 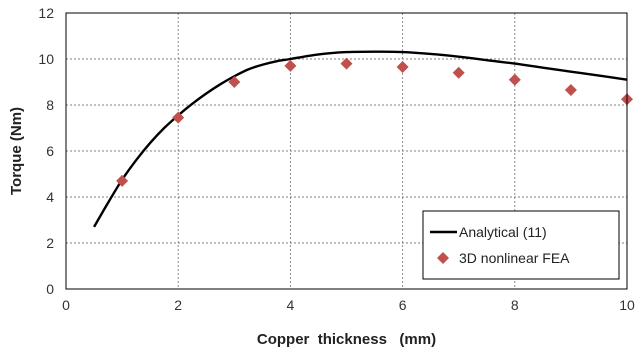 What do you see at coordinates (66, 305) in the screenshot?
I see `x-tick-label: 0` at bounding box center [66, 305].